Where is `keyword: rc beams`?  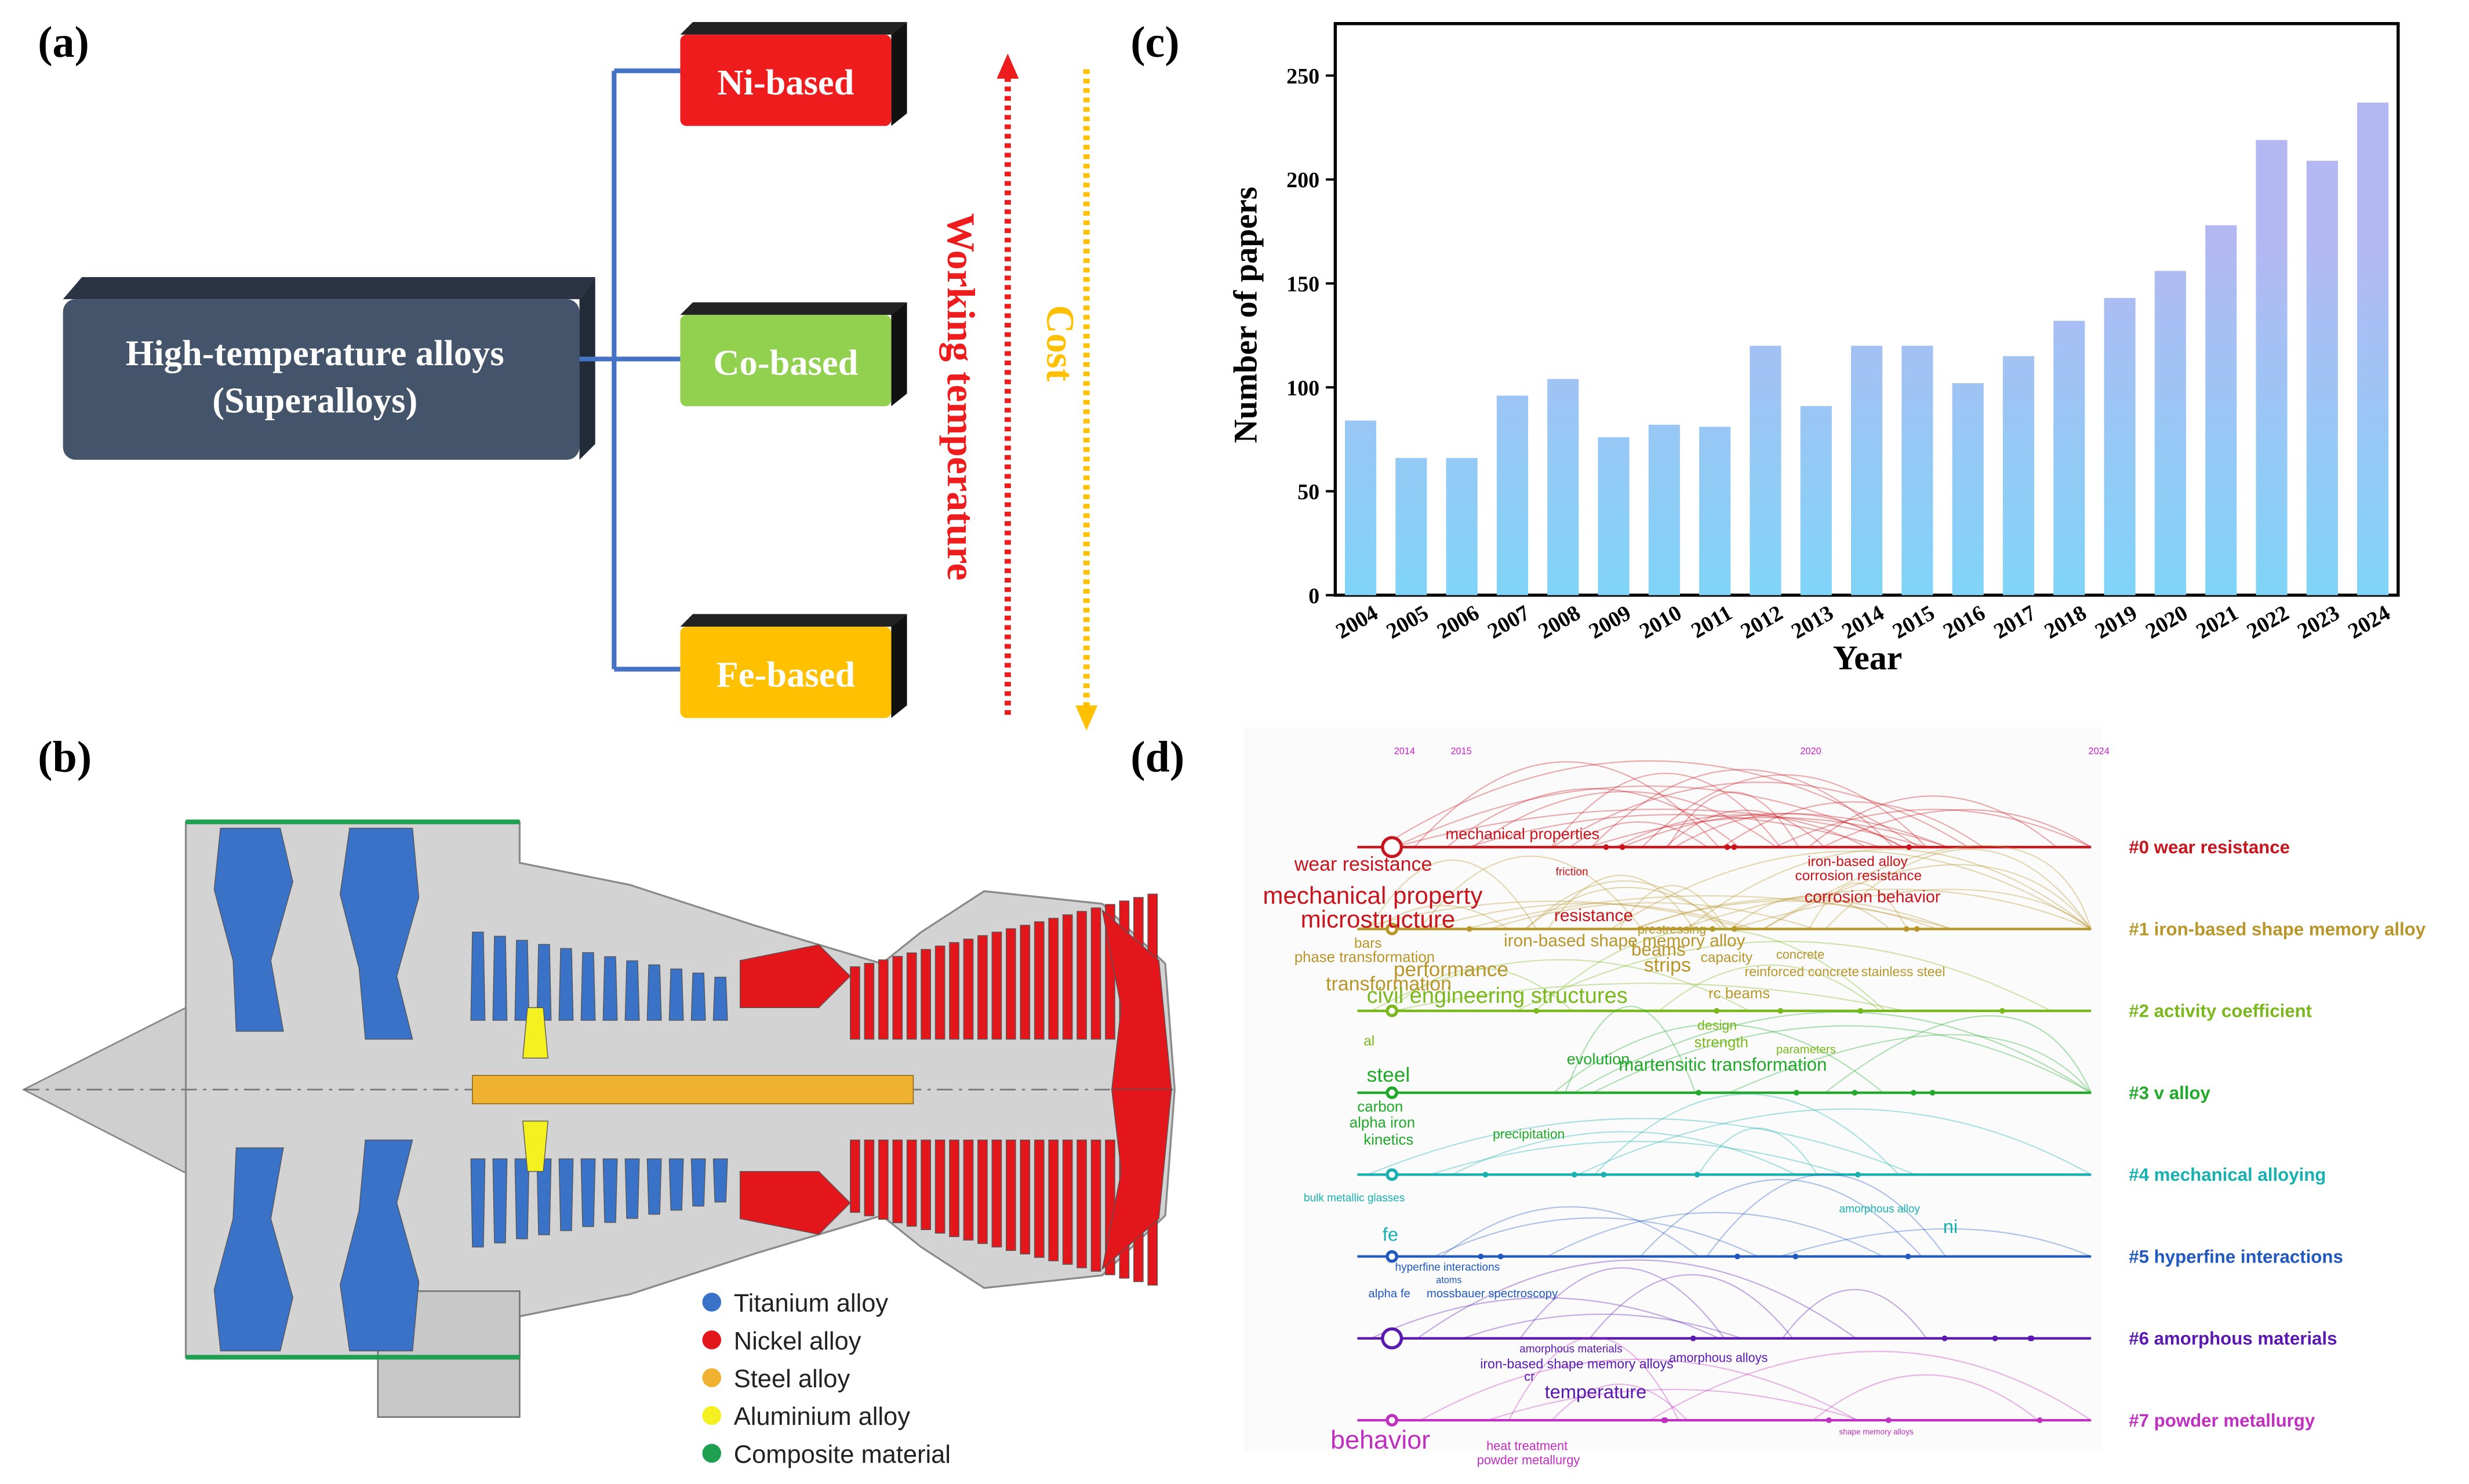 keyword: rc beams is located at coordinates (1739, 994).